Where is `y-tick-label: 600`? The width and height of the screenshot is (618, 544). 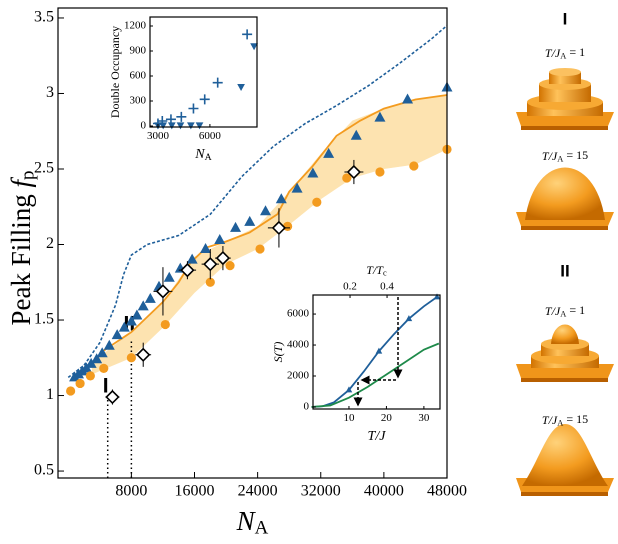 y-tick-label: 600 is located at coordinates (138, 76).